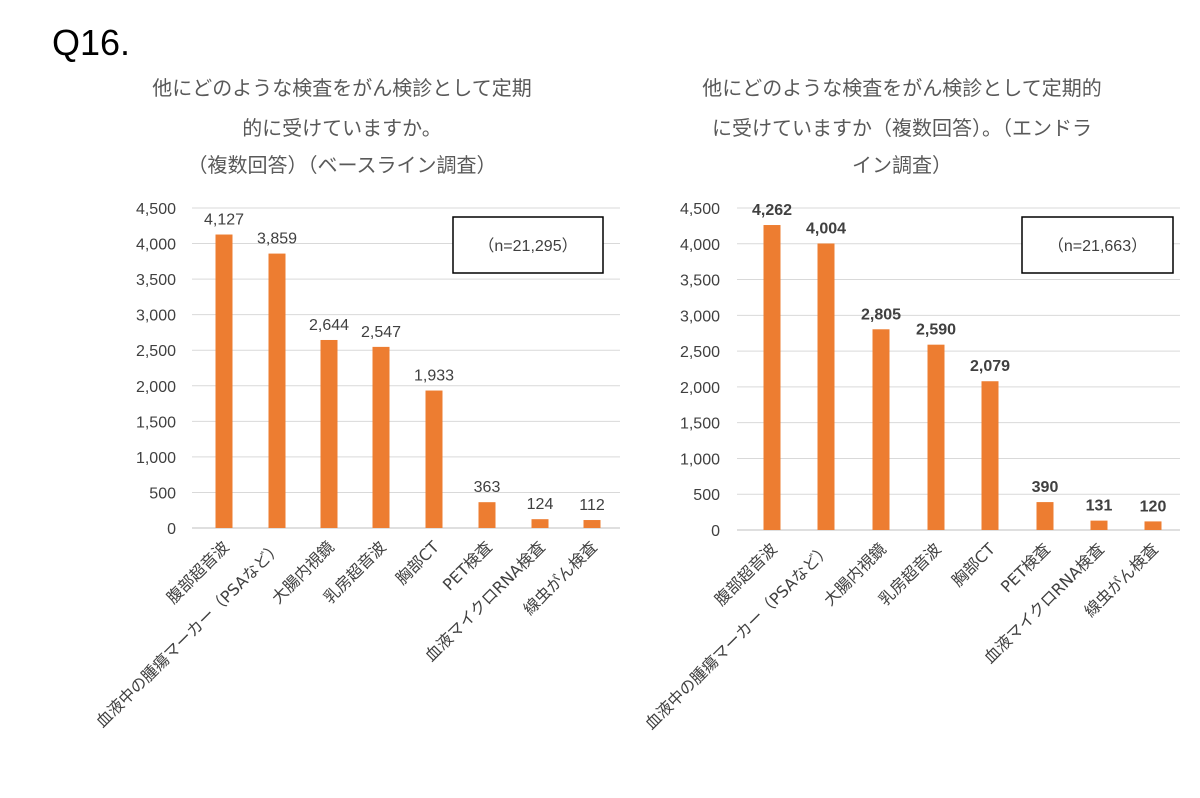 This screenshot has width=1200, height=798. I want to click on sample-size-annotation: （n=21,295）, so click(527, 246).